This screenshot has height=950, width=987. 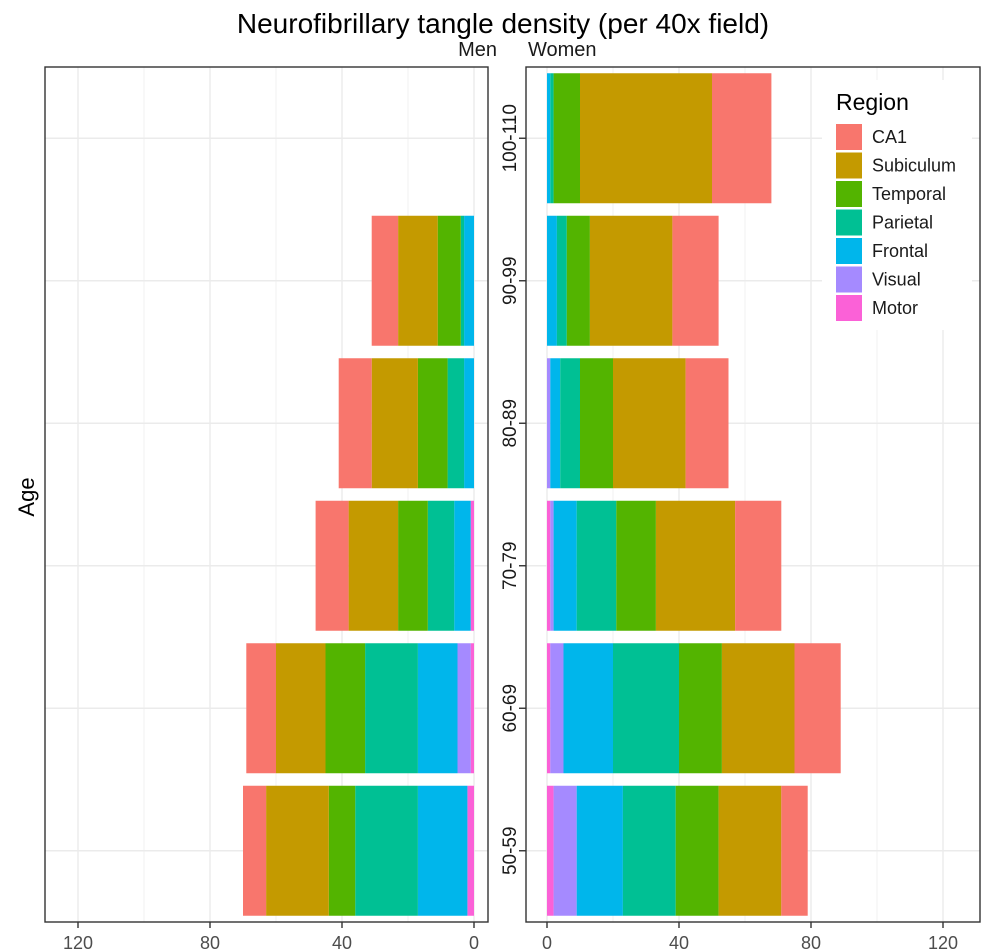 What do you see at coordinates (849, 222) in the screenshot?
I see `legend-key-parietal` at bounding box center [849, 222].